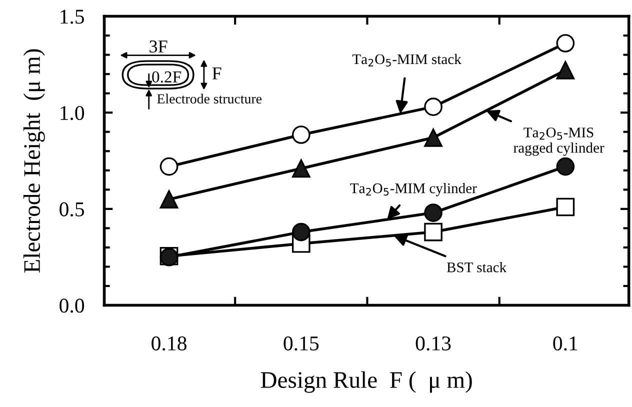 This screenshot has width=632, height=407. What do you see at coordinates (72, 209) in the screenshot?
I see `y-tick-label: 0.5` at bounding box center [72, 209].